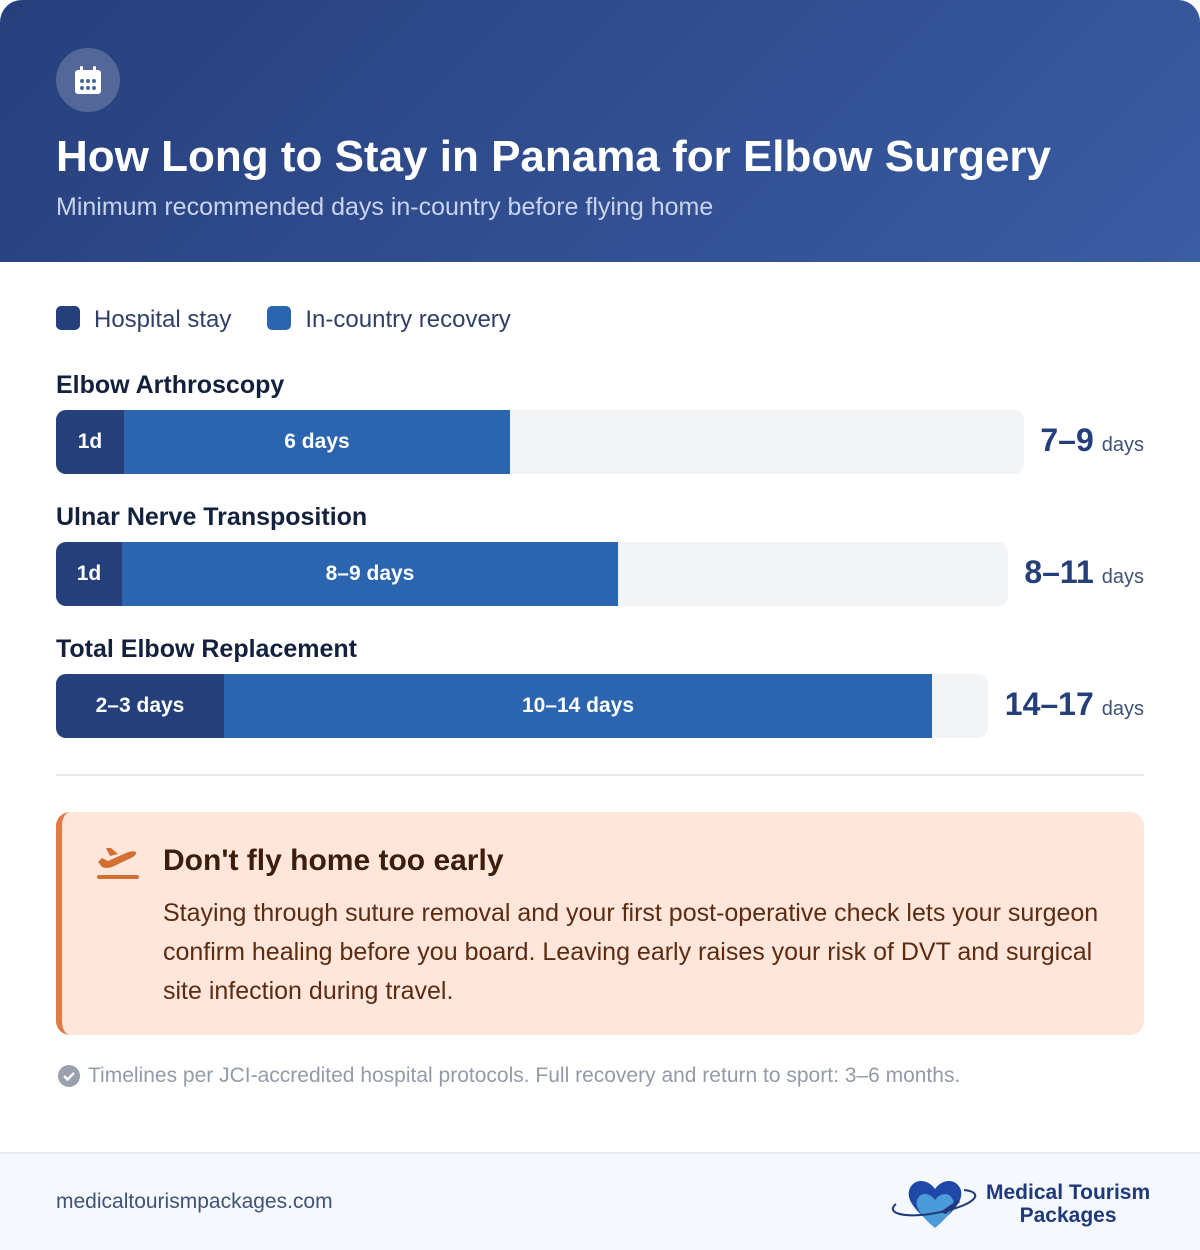 The width and height of the screenshot is (1200, 1250). Describe the element at coordinates (194, 1201) in the screenshot. I see `site-url: medicaltourismpackages.com` at that location.